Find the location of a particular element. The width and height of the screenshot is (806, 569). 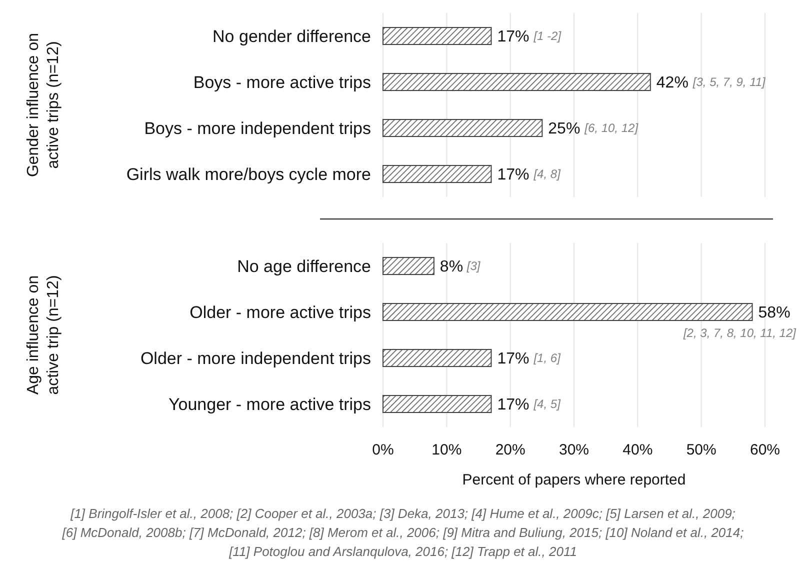

y-tick-label: Girls walk more/boys cycle more is located at coordinates (248, 174).